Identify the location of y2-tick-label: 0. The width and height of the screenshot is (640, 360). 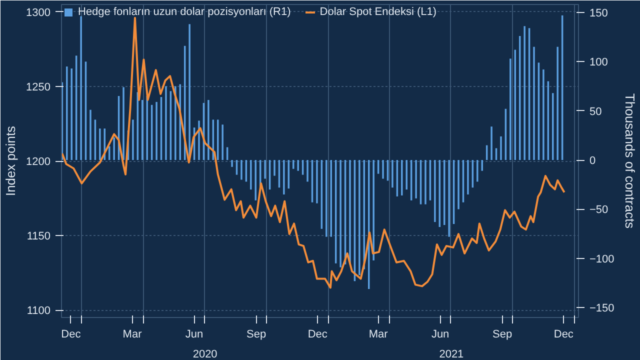
(593, 161).